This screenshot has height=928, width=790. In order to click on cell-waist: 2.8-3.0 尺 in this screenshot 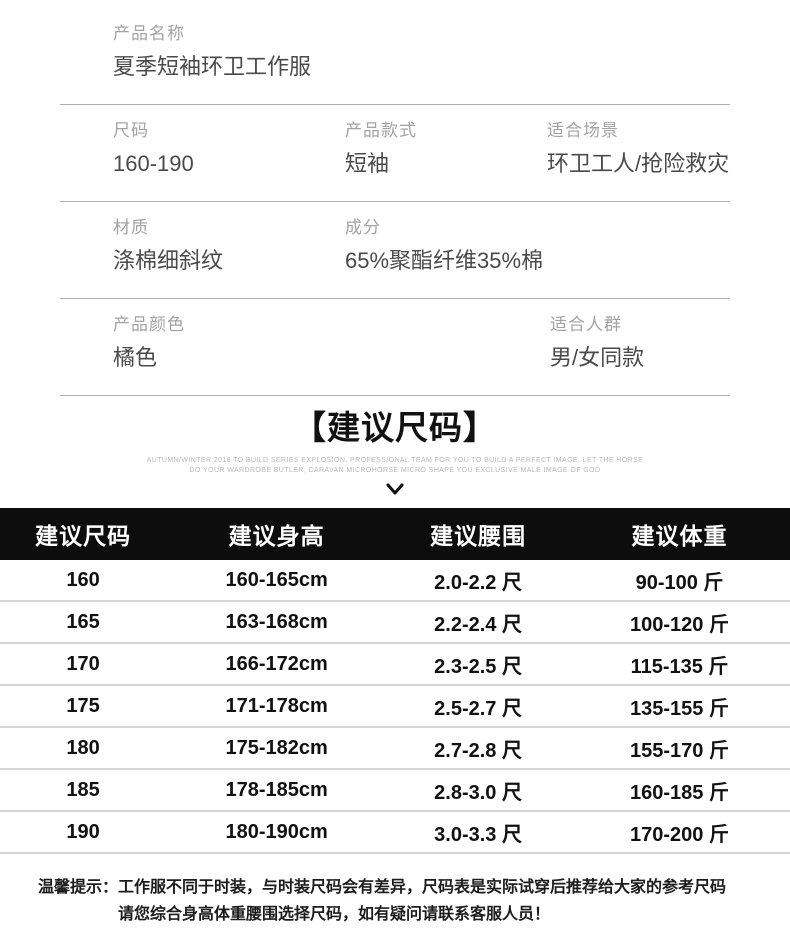, I will do `click(478, 790)`.